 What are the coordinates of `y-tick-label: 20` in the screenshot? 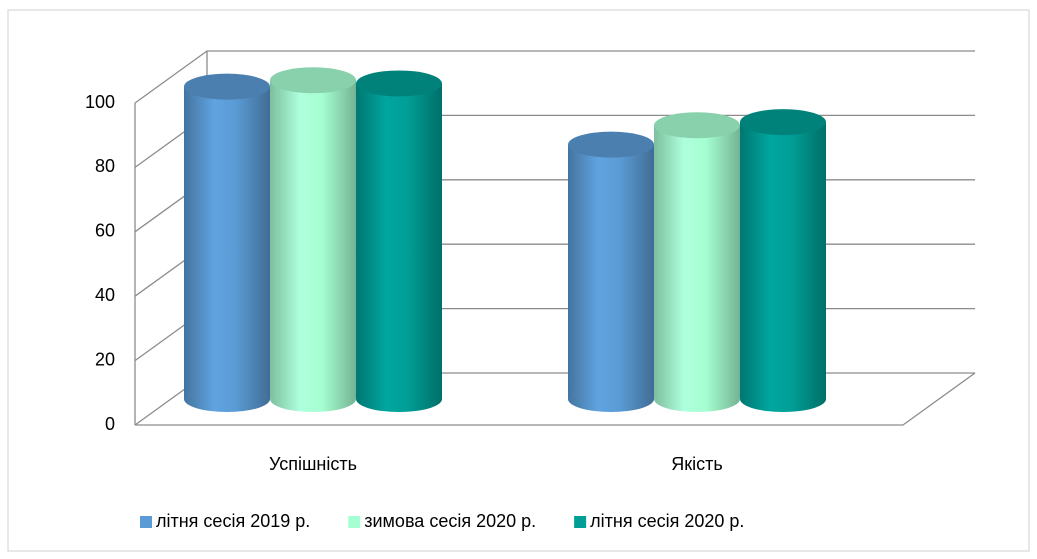 It's located at (105, 359).